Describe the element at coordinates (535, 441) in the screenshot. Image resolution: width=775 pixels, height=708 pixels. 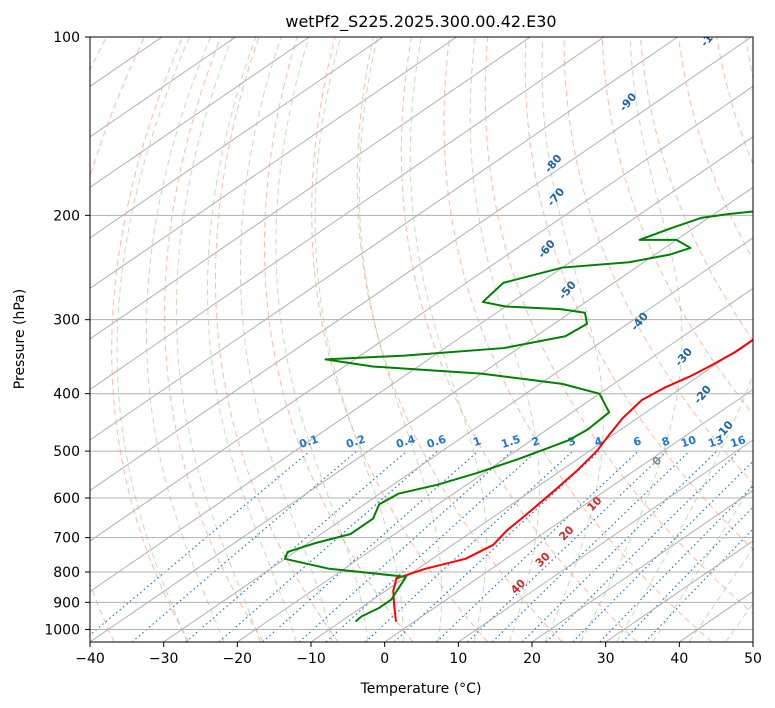
I see `mixing-ratio-label: 2` at that location.